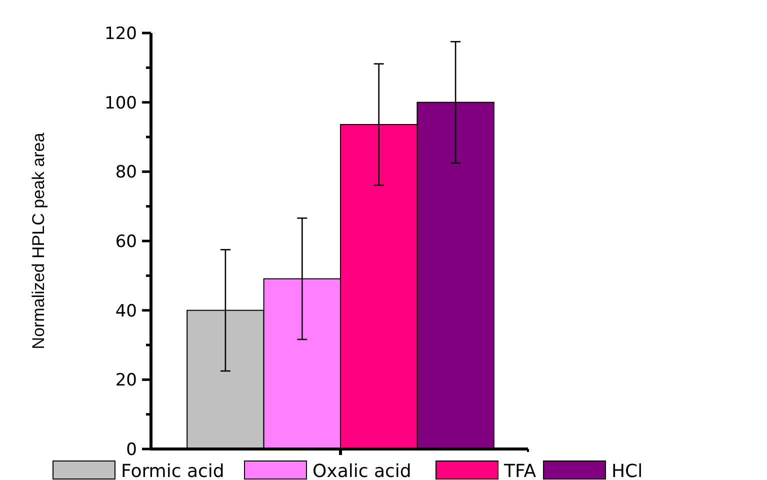 The image size is (767, 480). What do you see at coordinates (126, 380) in the screenshot?
I see `y-tick-label: 20` at bounding box center [126, 380].